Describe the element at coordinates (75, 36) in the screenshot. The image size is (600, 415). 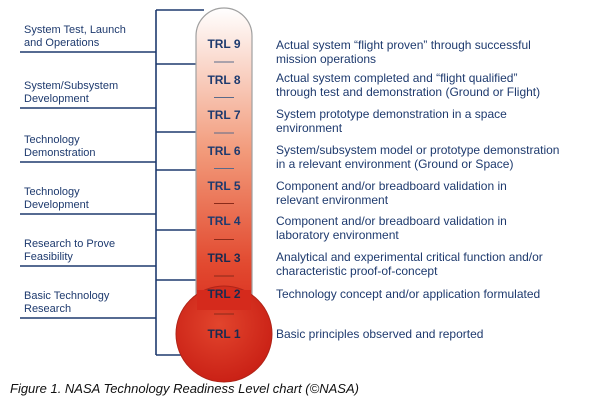
I see `phase-label: System Test, Launch and Operations` at that location.